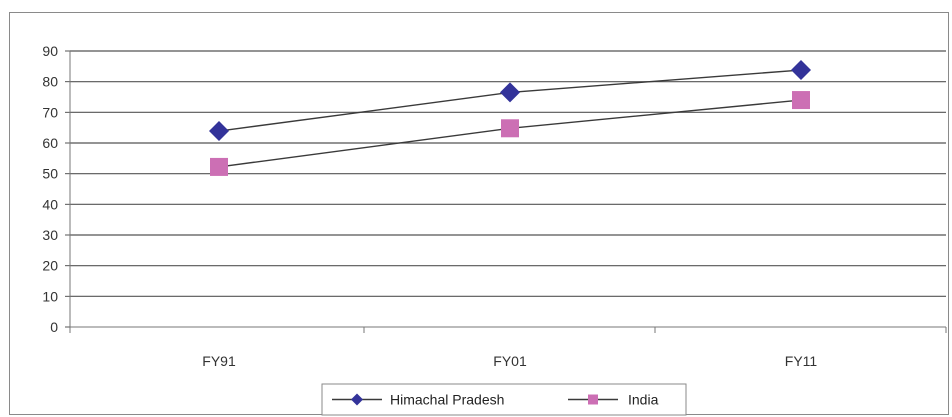  I want to click on y-tick-label: 80, so click(50, 82).